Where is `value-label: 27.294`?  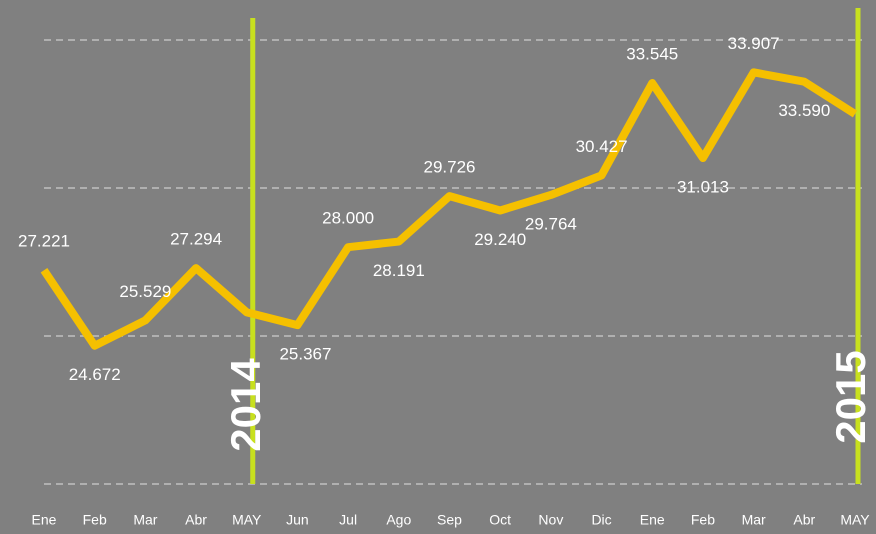
value-label: 27.294 is located at coordinates (196, 239).